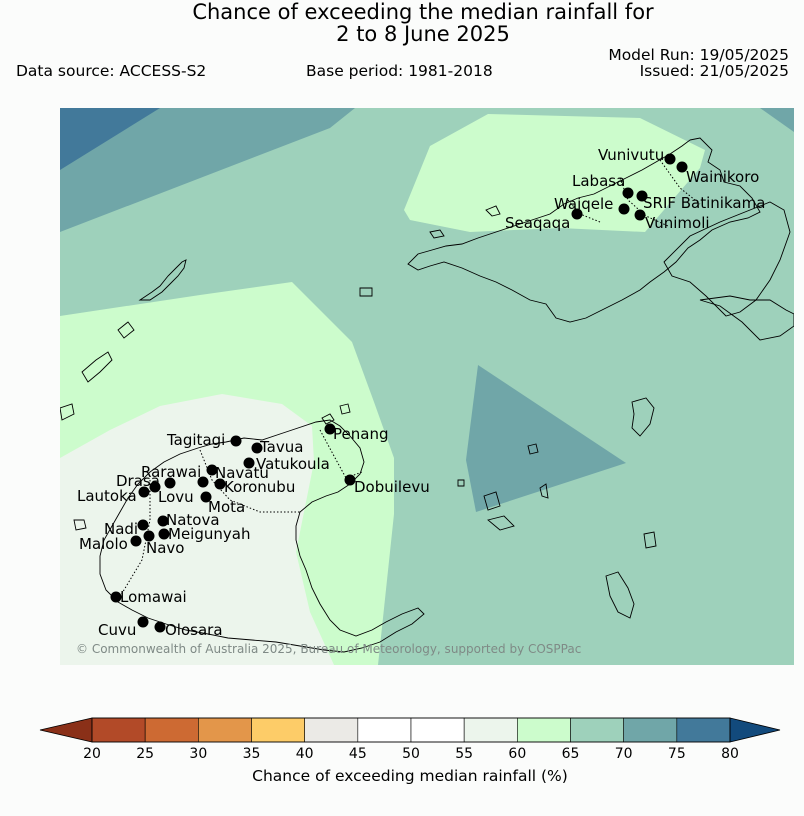 This screenshot has height=816, width=804. I want to click on colorbar-tick-label: 55, so click(464, 754).